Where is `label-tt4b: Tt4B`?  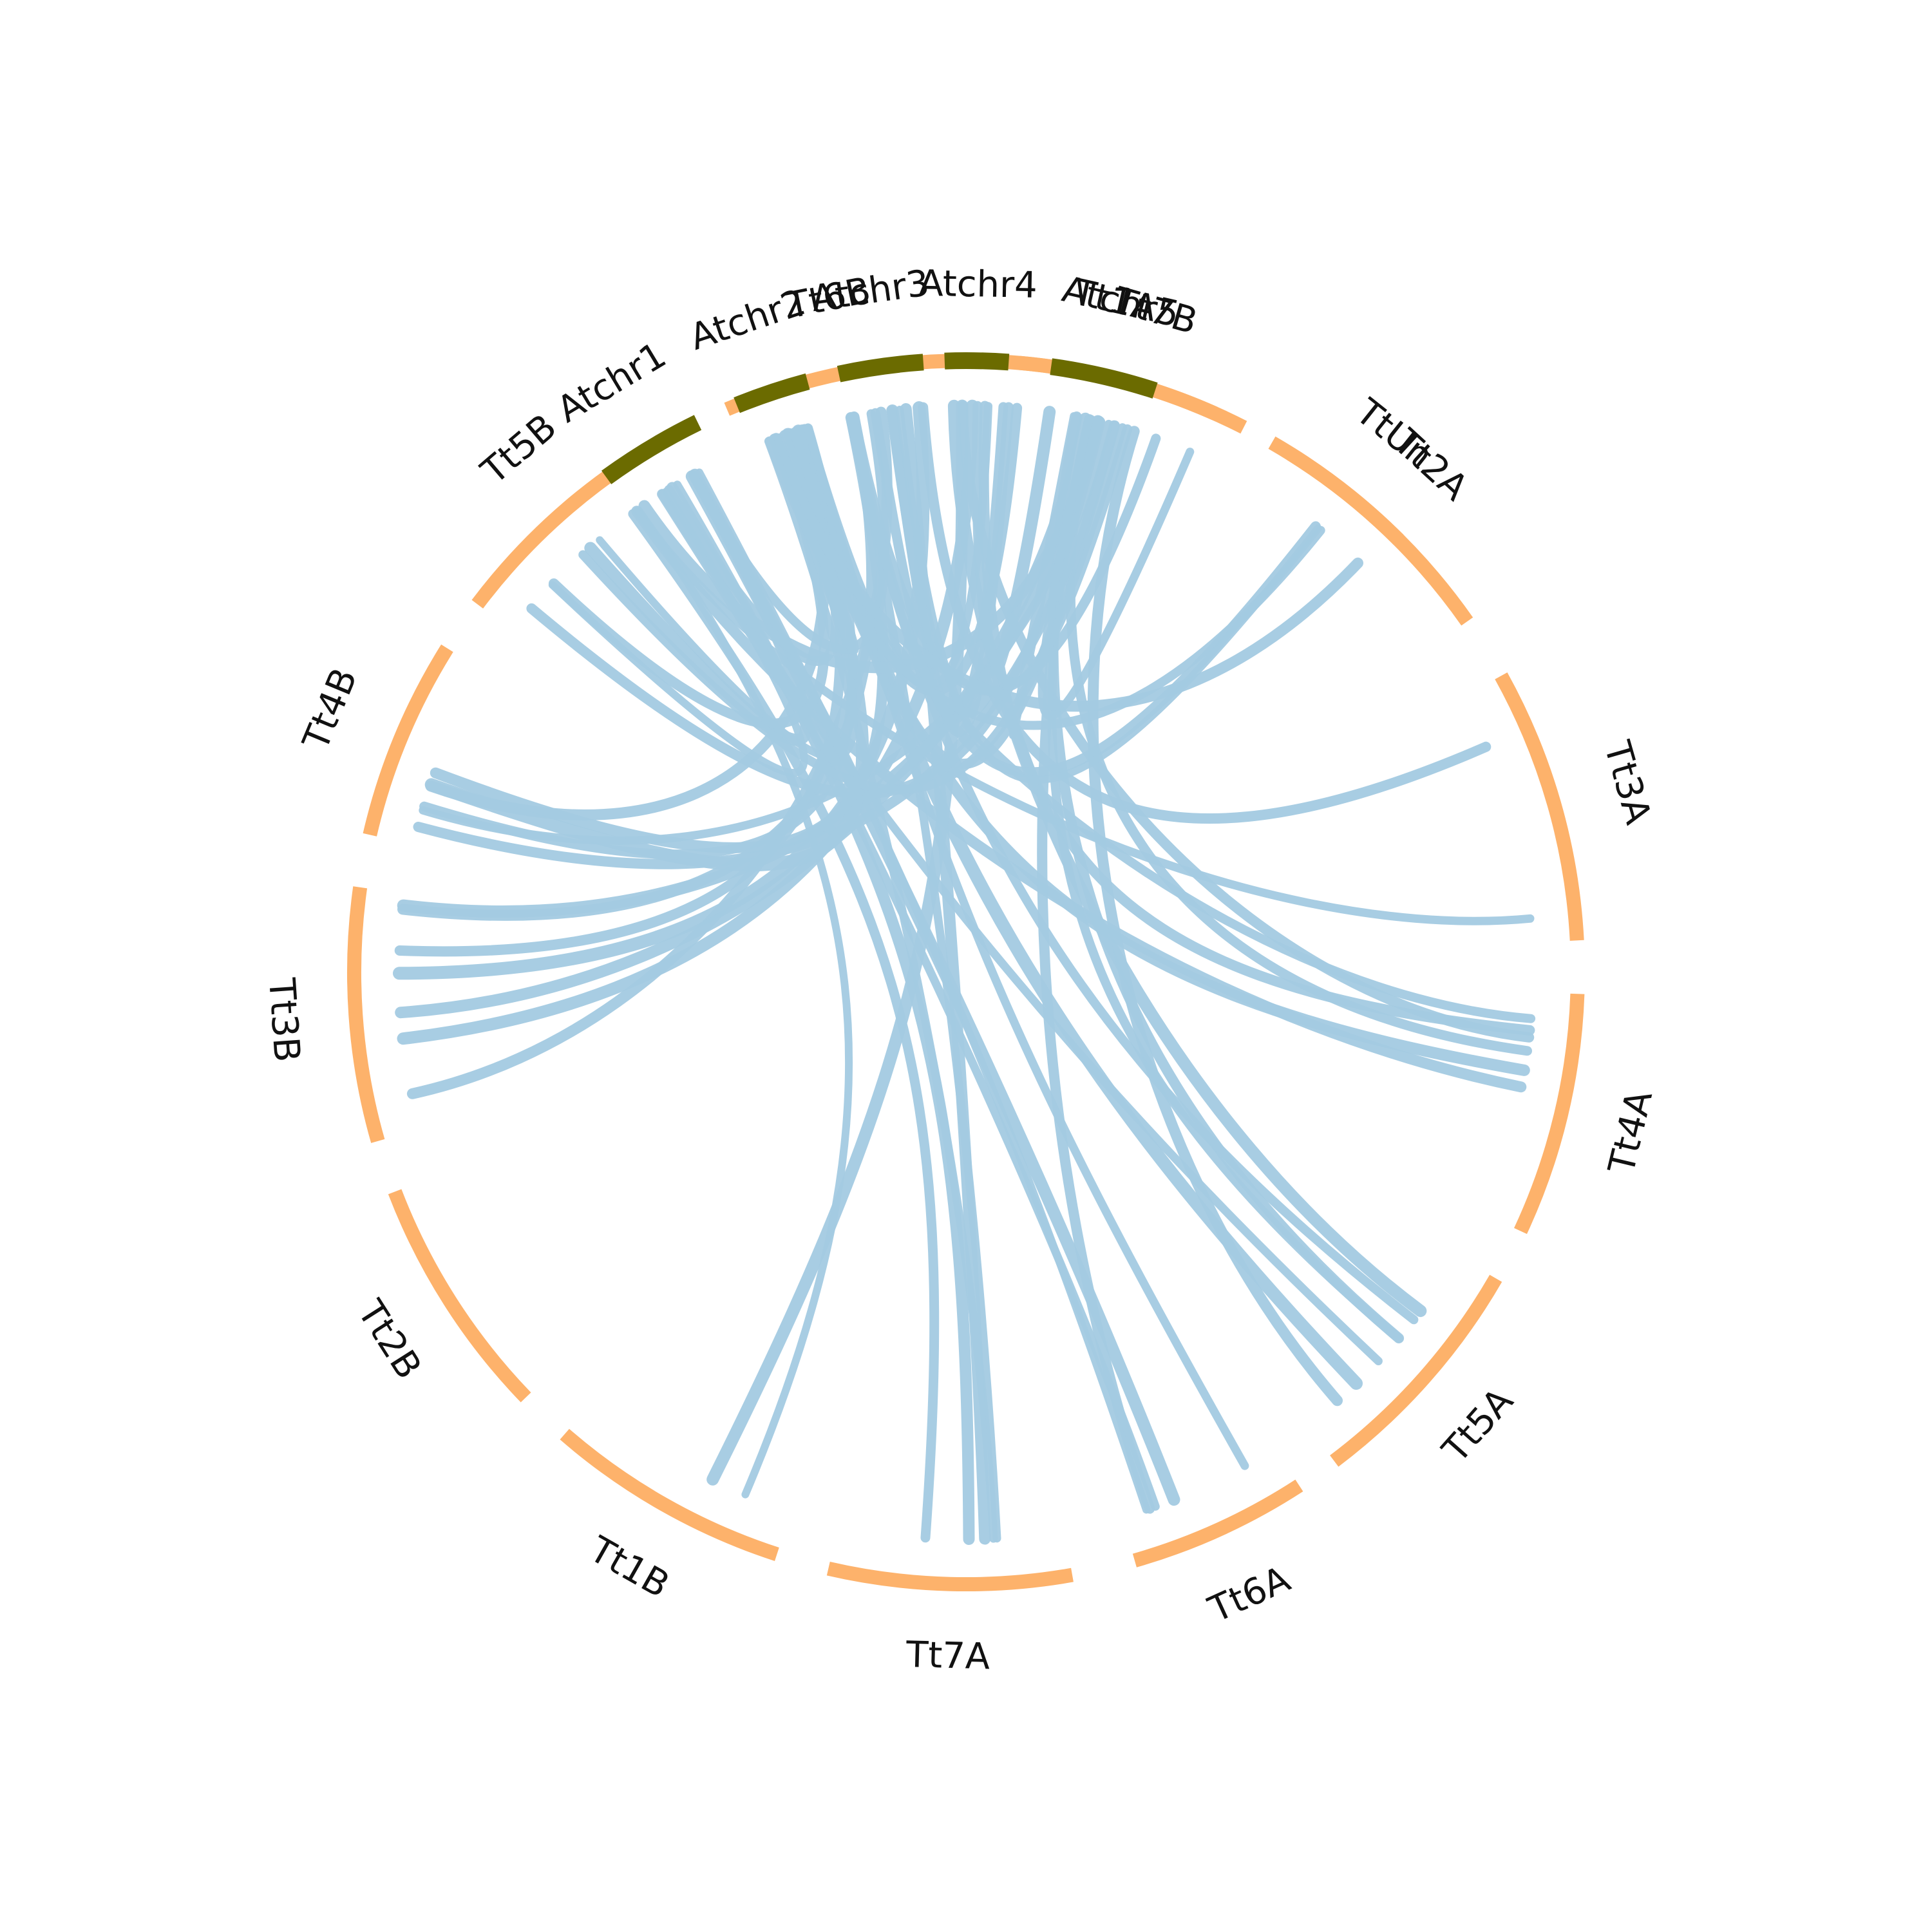
label-tt4b: Tt4B is located at coordinates (331, 710).